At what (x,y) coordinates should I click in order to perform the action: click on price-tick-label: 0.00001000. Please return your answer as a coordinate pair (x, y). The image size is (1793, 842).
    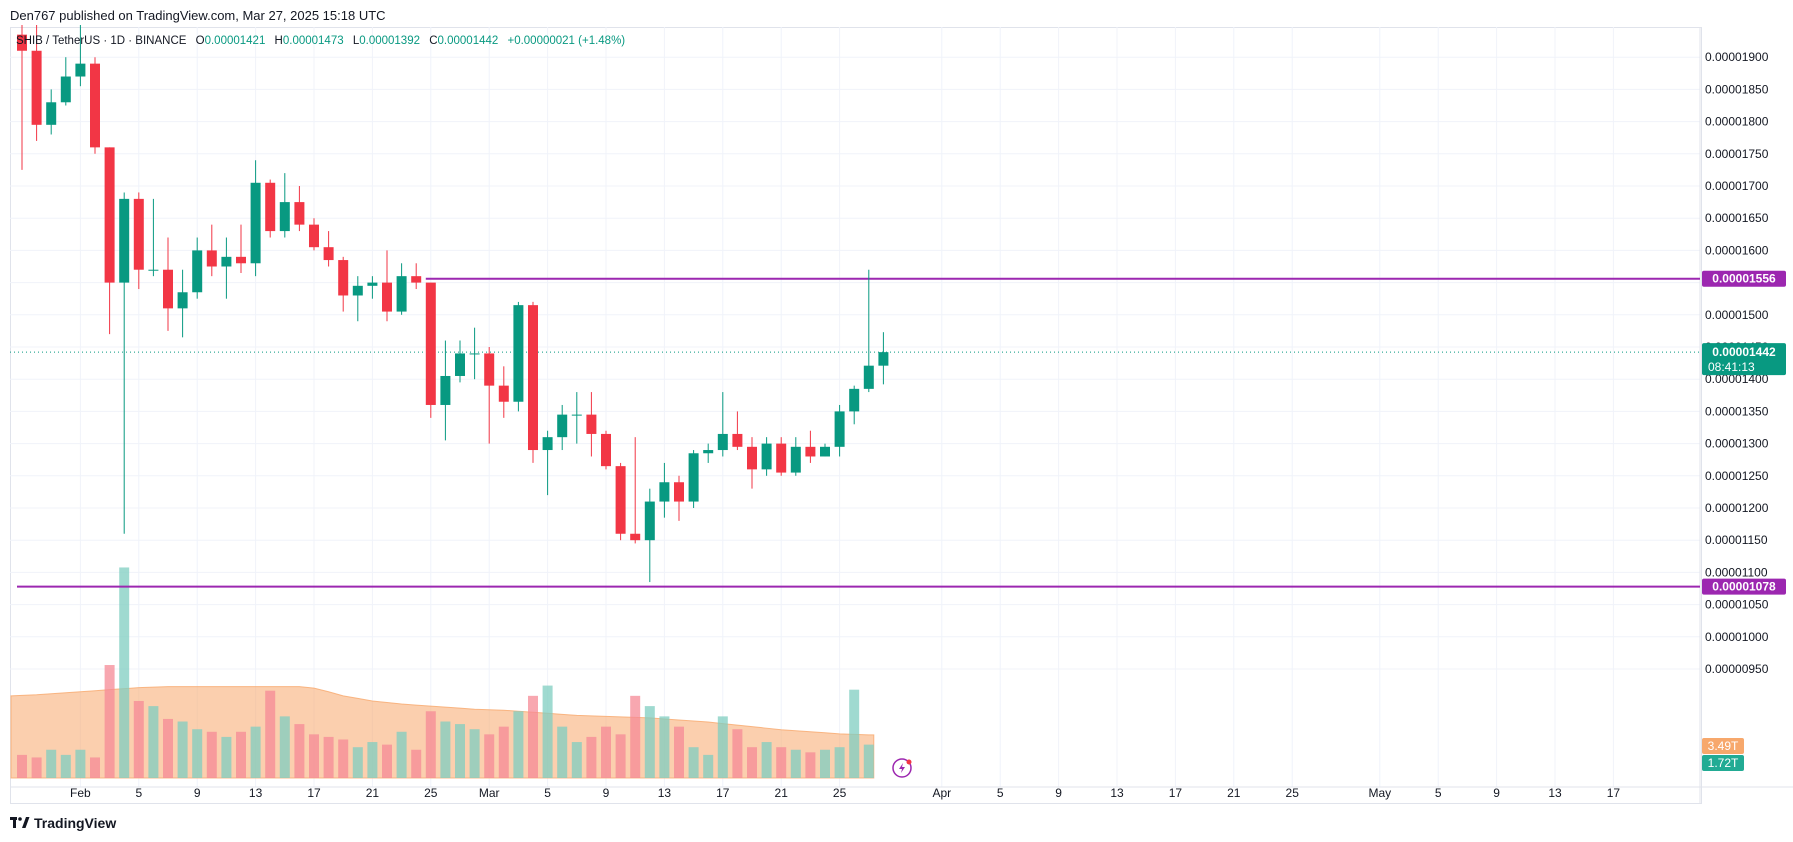
    Looking at the image, I should click on (1737, 637).